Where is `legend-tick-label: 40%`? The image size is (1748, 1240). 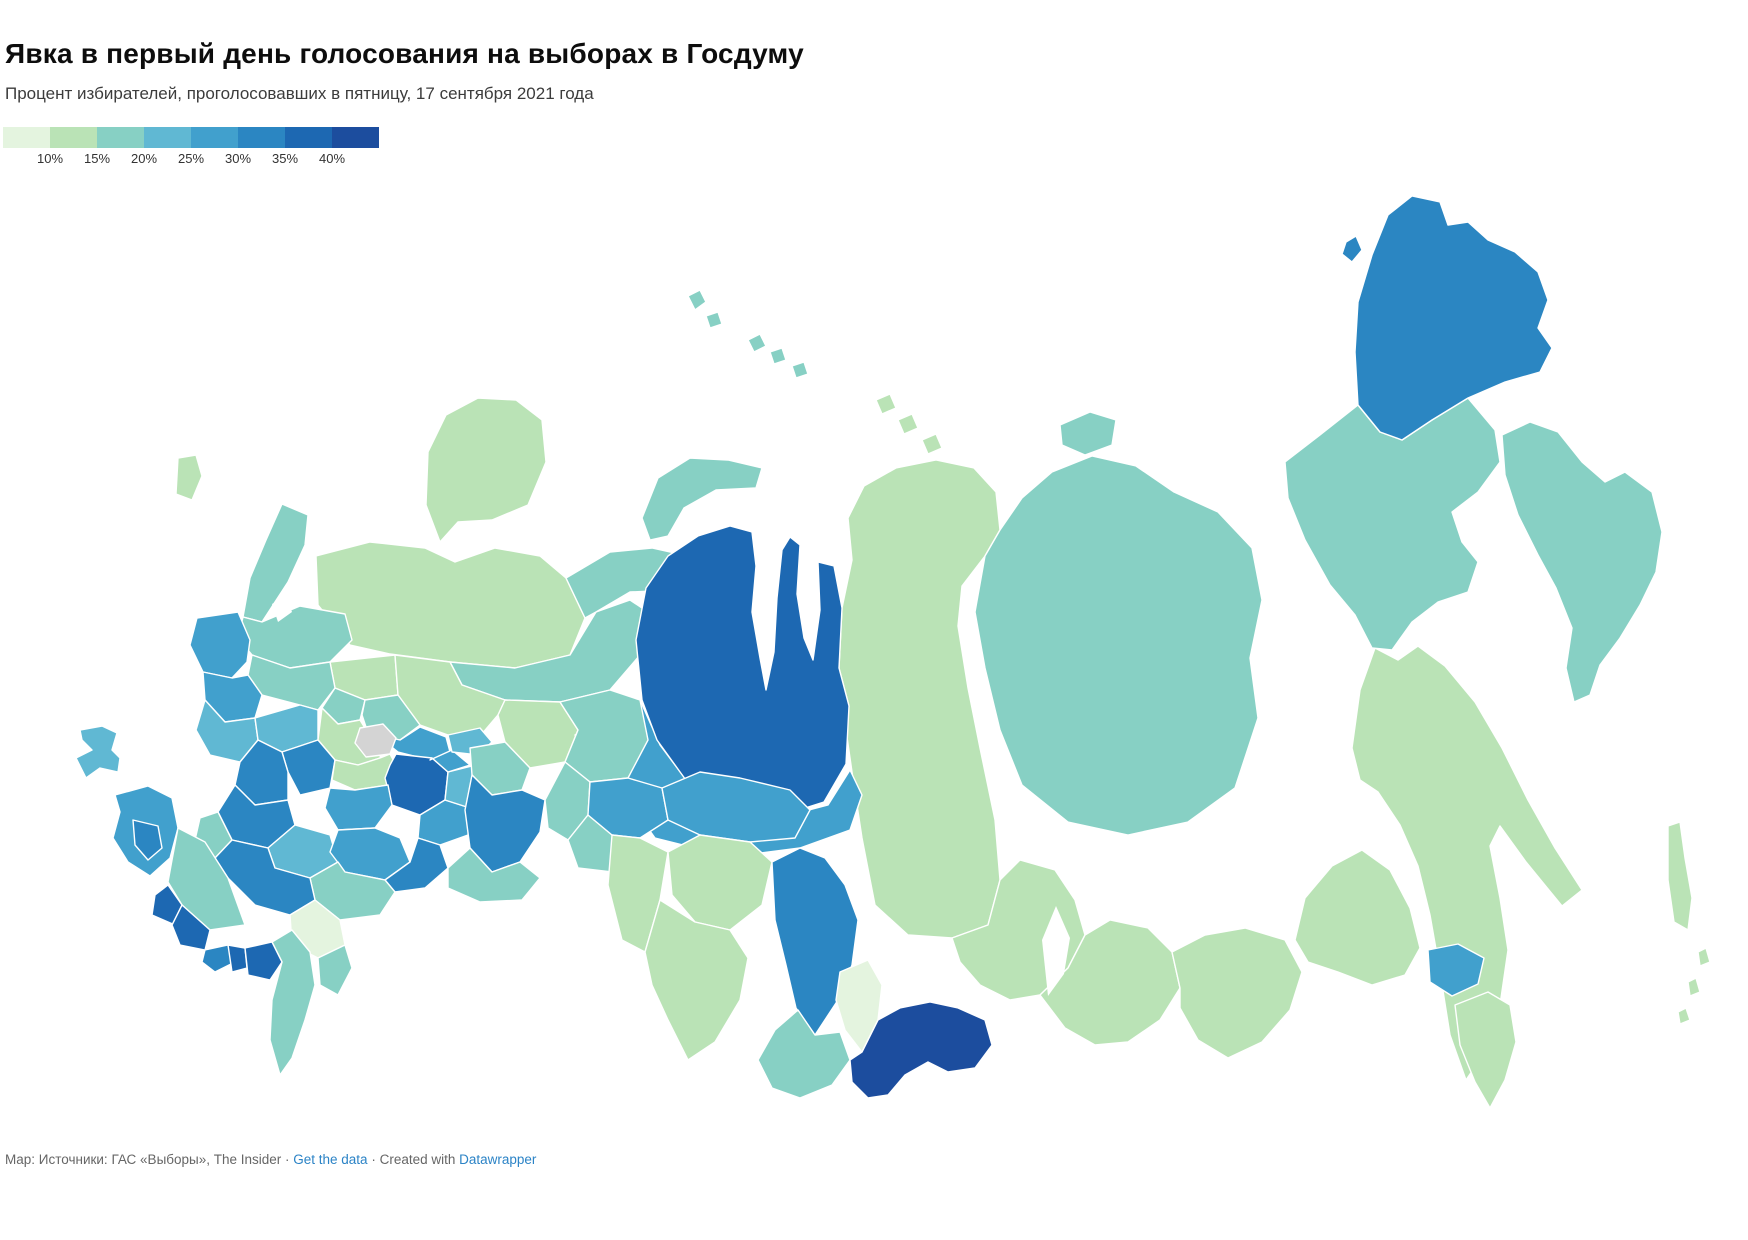 legend-tick-label: 40% is located at coordinates (332, 158).